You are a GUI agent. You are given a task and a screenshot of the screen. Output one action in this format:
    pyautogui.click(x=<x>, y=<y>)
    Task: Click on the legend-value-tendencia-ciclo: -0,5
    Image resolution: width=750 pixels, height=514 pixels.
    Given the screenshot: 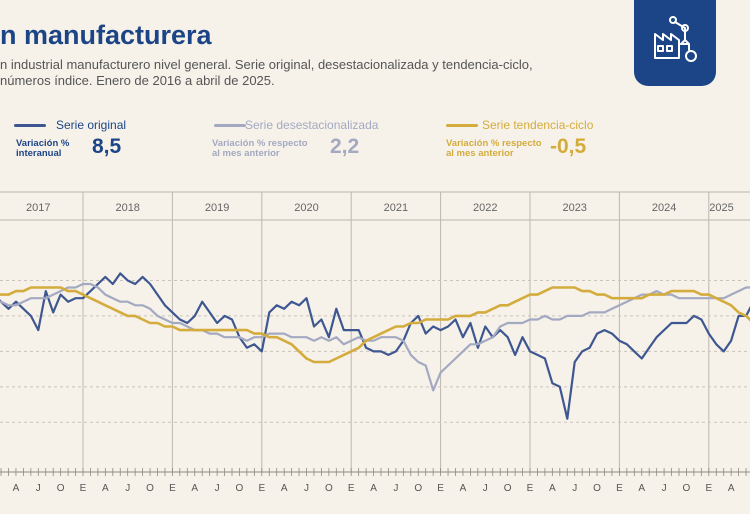 What is the action you would take?
    pyautogui.click(x=568, y=146)
    